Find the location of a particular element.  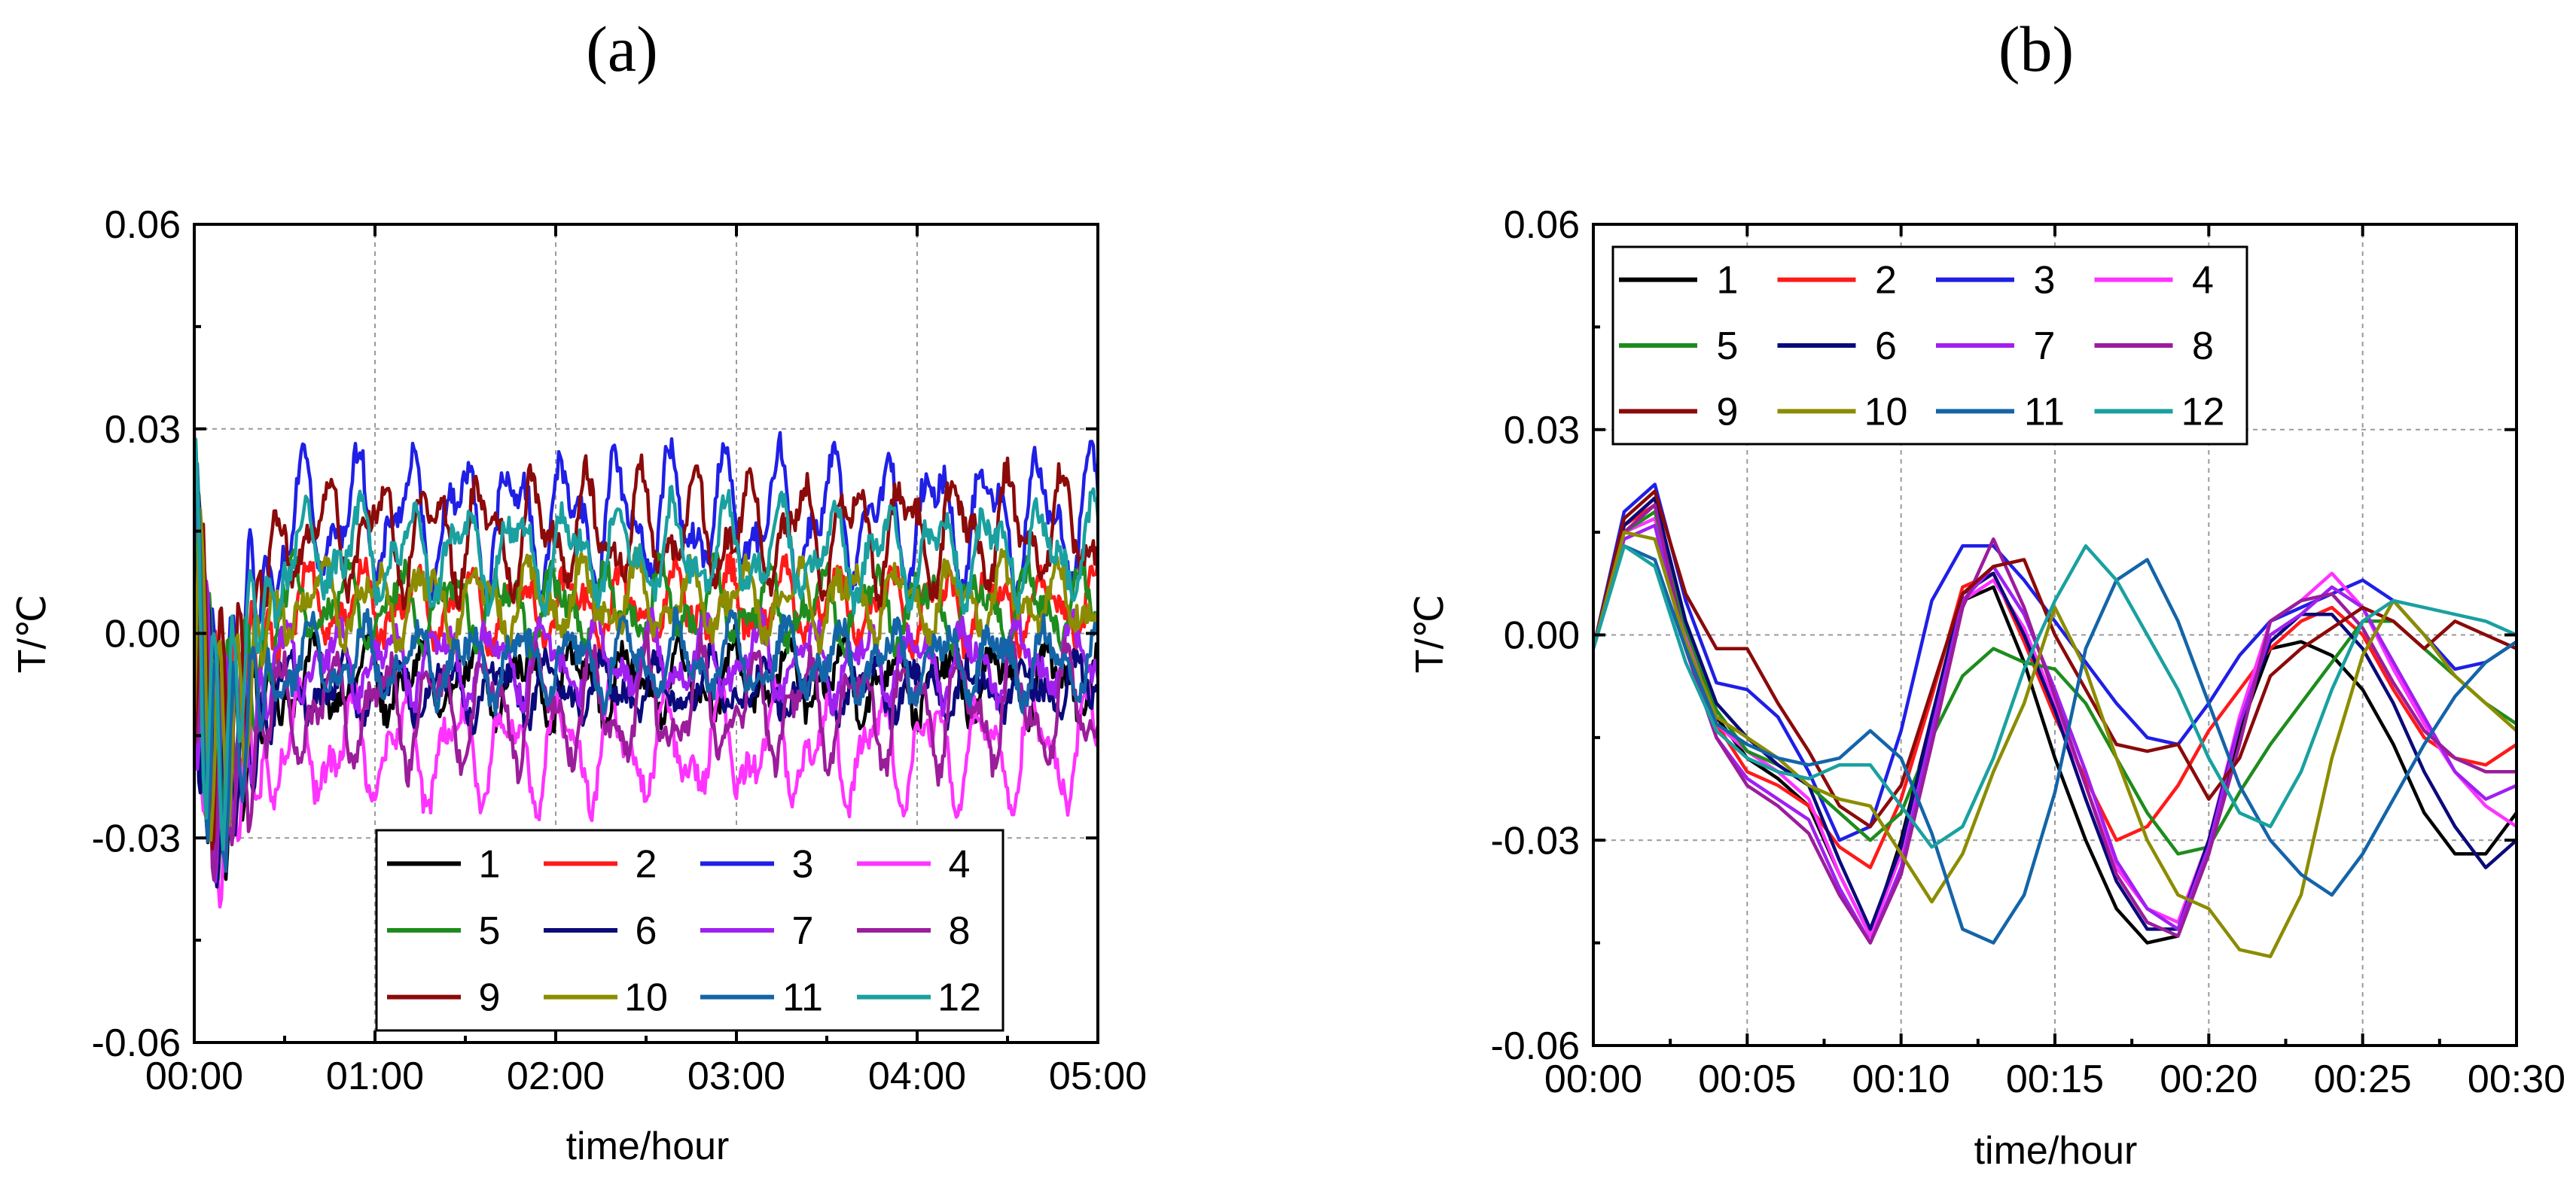

x-tick-label: 00:25 is located at coordinates (2363, 1079).